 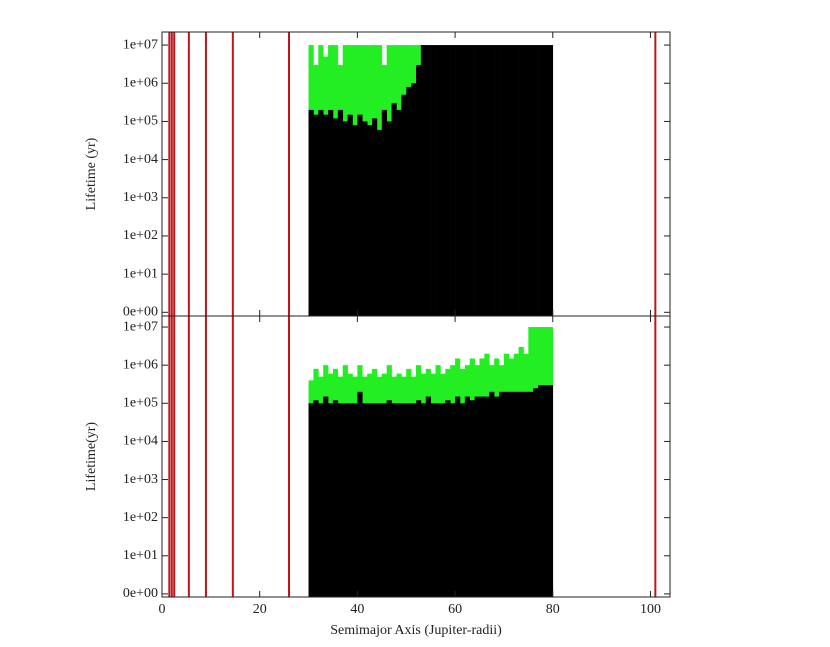 I want to click on x-tick-label: 0, so click(x=162, y=609).